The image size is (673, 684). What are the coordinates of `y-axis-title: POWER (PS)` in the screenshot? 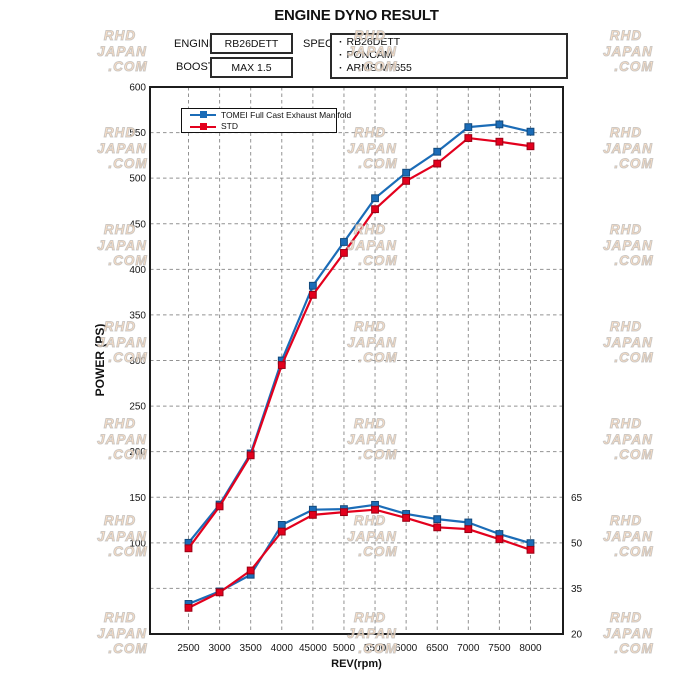 It's located at (100, 360).